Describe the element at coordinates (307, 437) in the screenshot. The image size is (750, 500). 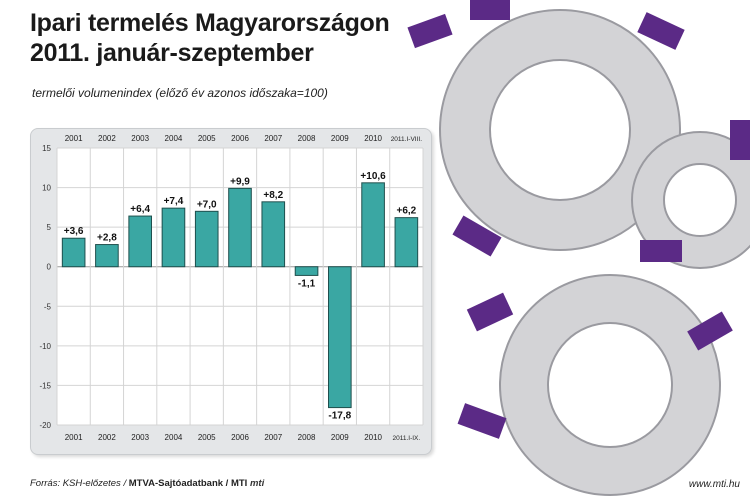
I see `x-tick-label: 2008` at that location.